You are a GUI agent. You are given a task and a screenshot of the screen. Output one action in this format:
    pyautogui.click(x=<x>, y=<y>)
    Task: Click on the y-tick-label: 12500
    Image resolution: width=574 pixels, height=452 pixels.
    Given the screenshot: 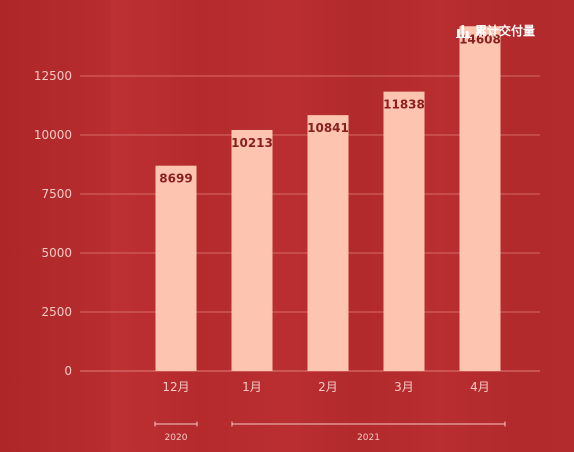 What is the action you would take?
    pyautogui.click(x=53, y=76)
    